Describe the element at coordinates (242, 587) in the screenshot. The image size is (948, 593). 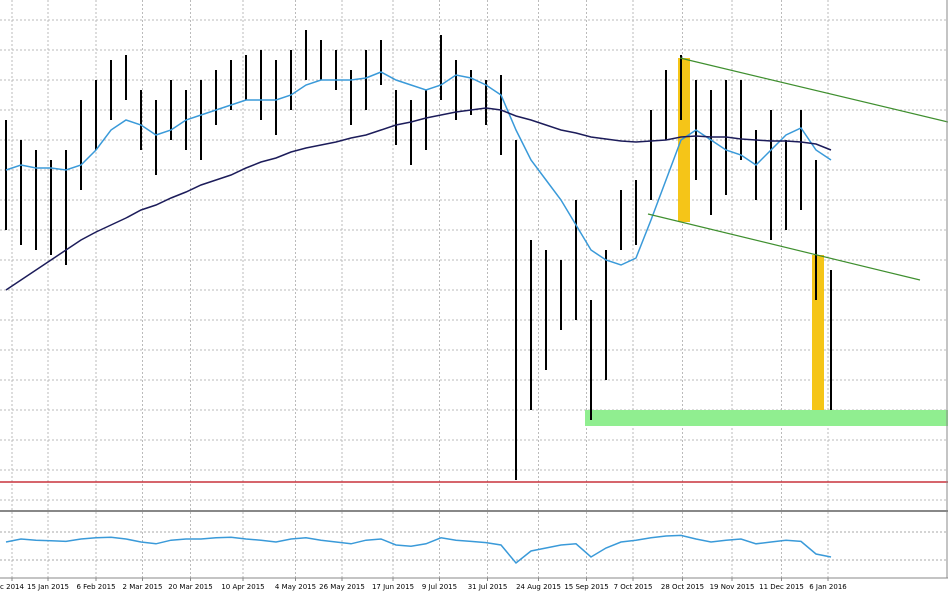
I see `x-tick-label: 10 Apr 2015` at that location.